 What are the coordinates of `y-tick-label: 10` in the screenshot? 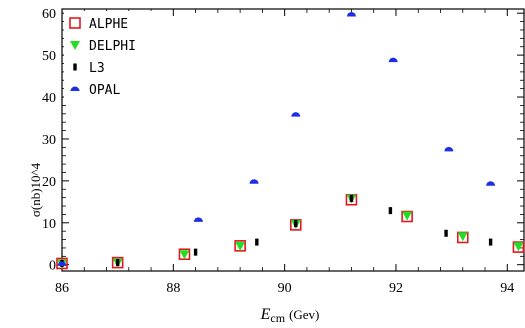 It's located at (49, 224).